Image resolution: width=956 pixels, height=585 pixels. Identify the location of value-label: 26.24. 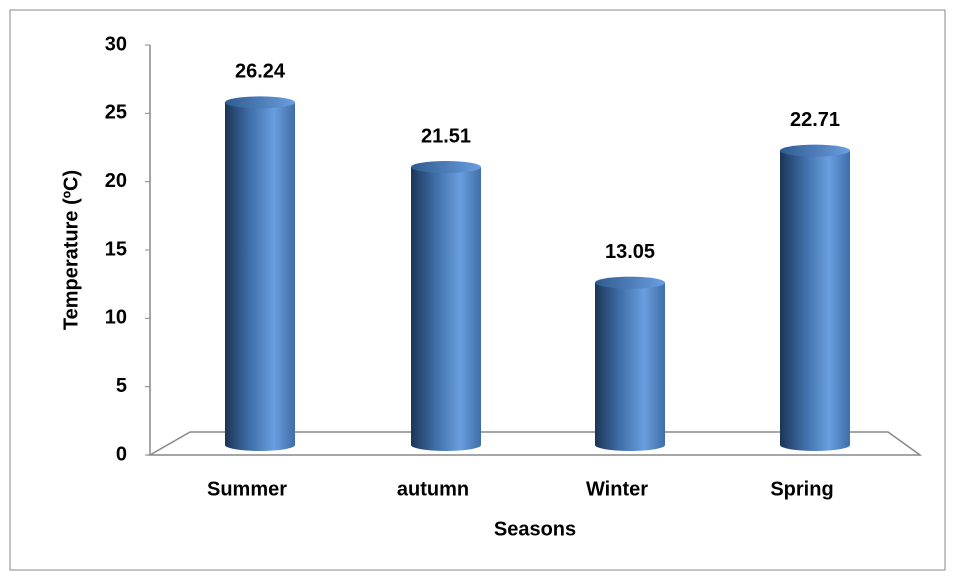
(260, 72).